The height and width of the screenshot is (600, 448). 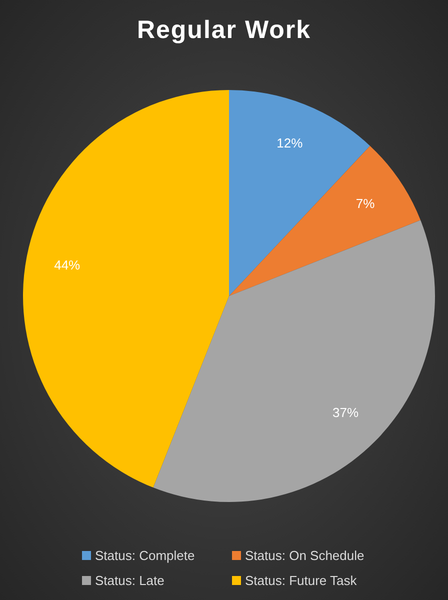 I want to click on legend-label: Status: Complete, so click(x=145, y=555).